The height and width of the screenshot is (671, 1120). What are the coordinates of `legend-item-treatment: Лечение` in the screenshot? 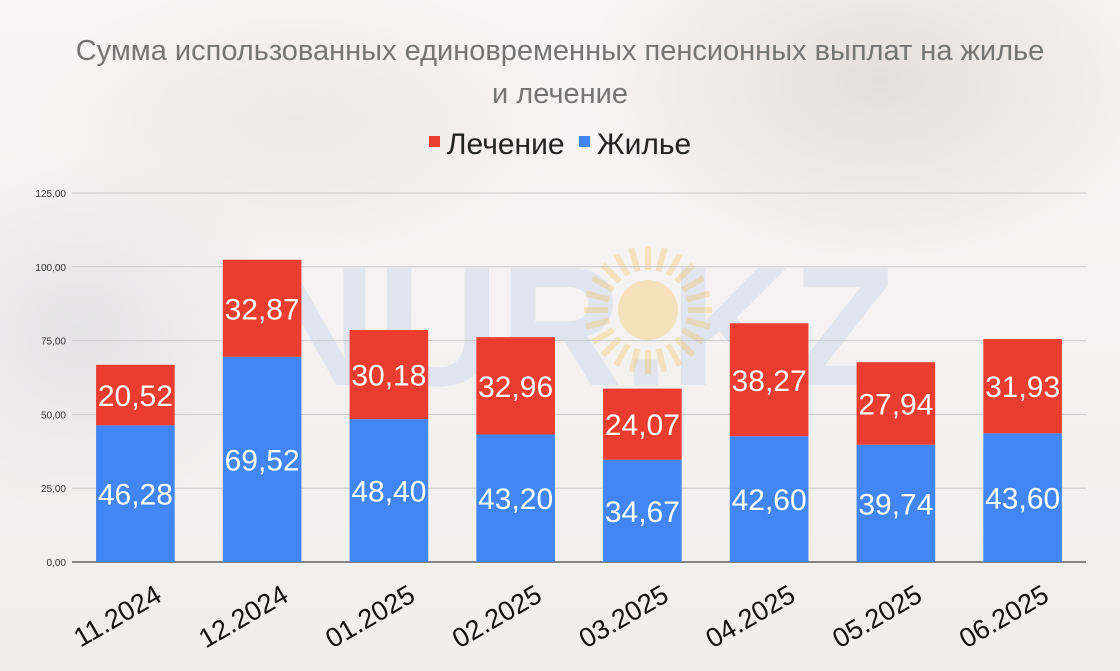 It's located at (496, 145).